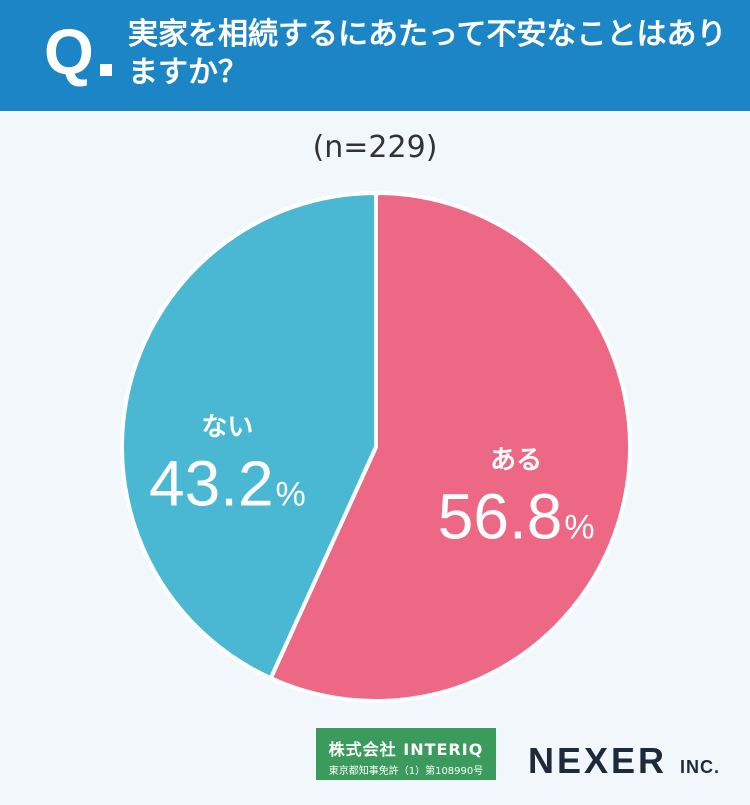  What do you see at coordinates (406, 771) in the screenshot?
I see `badge-license: 東京都知事免許（1）第108990号` at bounding box center [406, 771].